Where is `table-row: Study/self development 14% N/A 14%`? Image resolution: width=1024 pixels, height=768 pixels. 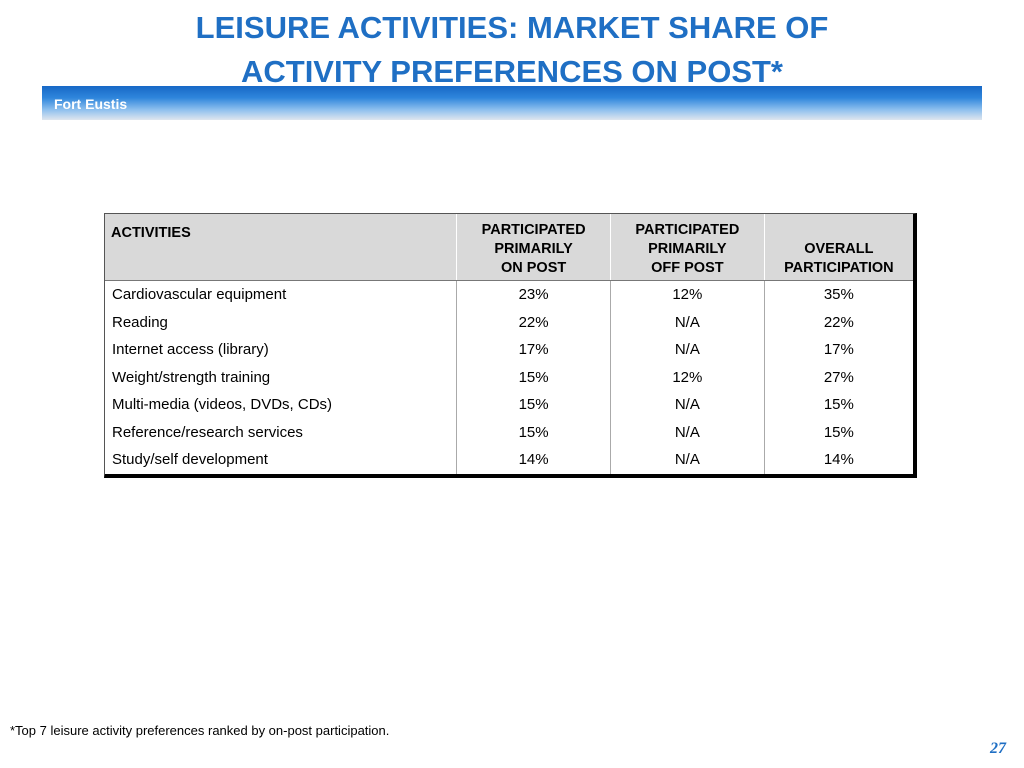
table-row: Study/self development 14% N/A 14% is located at coordinates (509, 460).